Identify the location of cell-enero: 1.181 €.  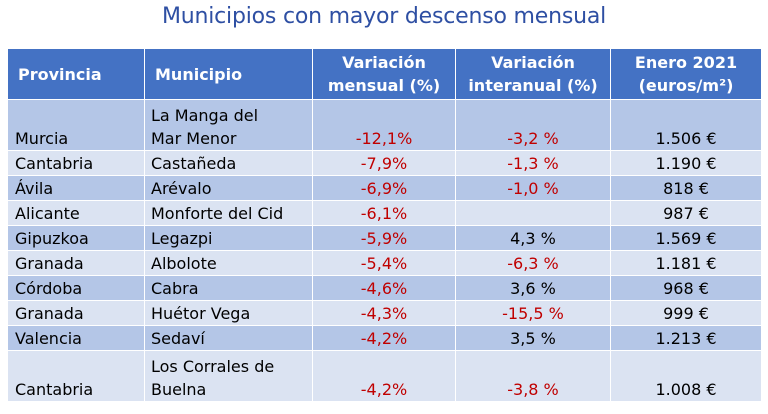
(686, 263).